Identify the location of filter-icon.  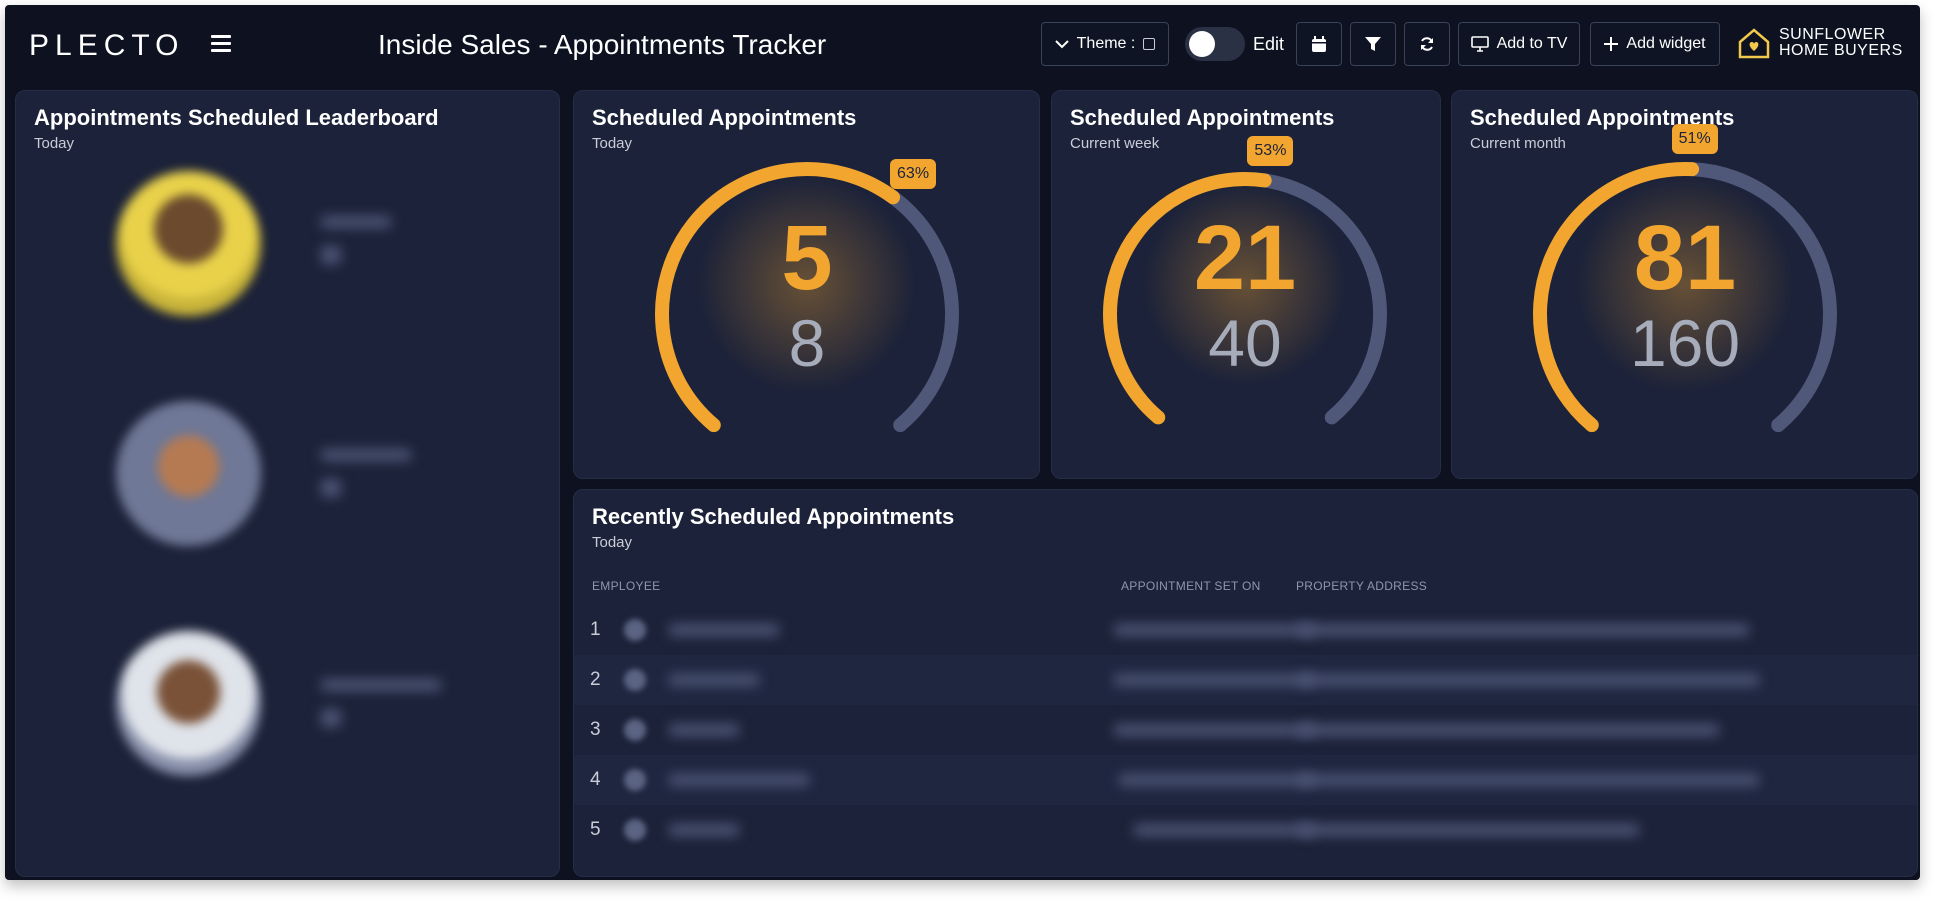
(1373, 44).